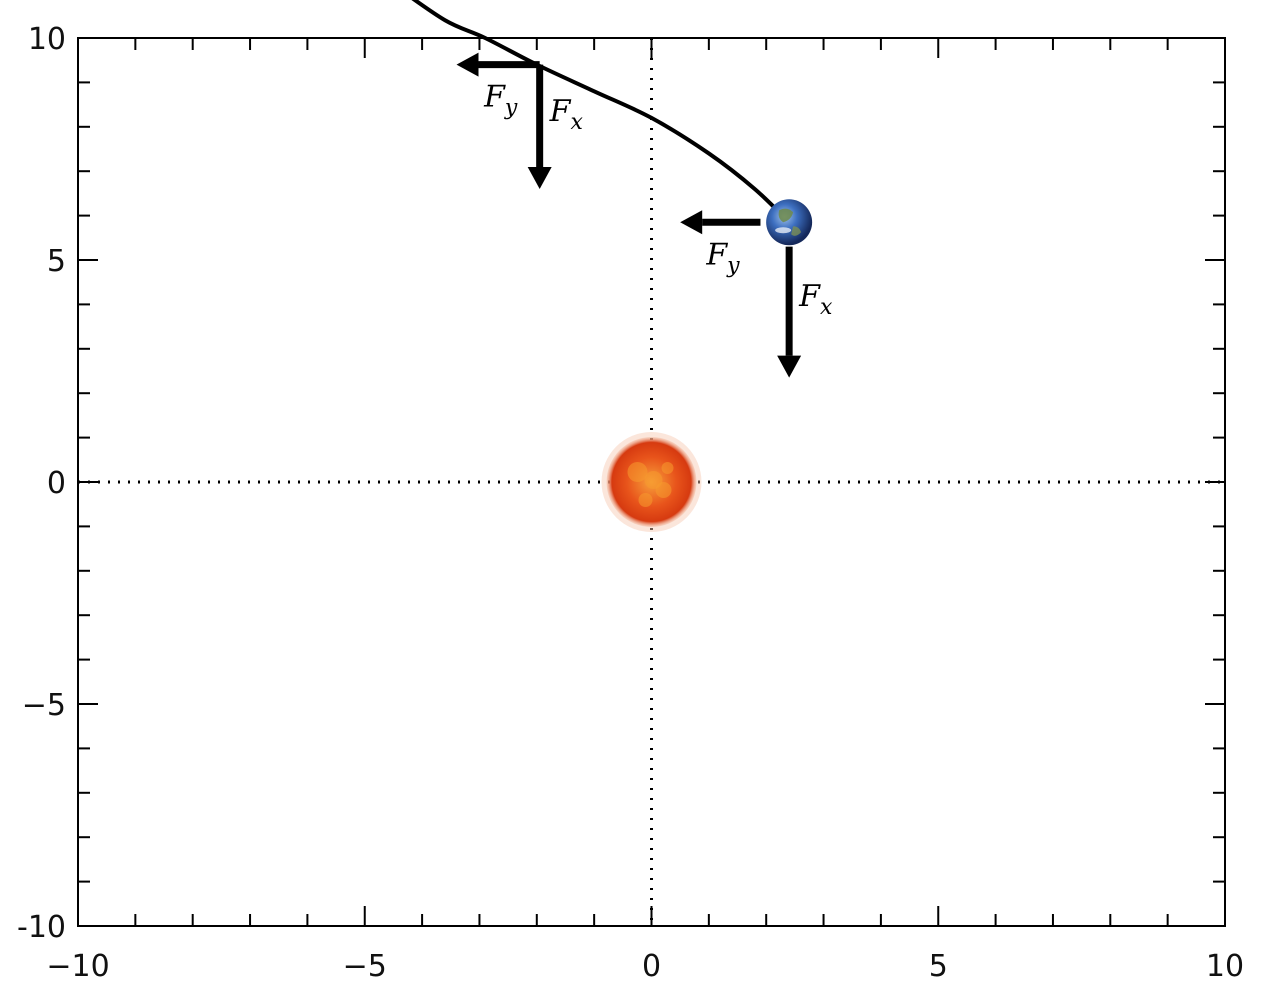 The height and width of the screenshot is (1001, 1264). Describe the element at coordinates (47, 39) in the screenshot. I see `y-tick-label: 10` at that location.